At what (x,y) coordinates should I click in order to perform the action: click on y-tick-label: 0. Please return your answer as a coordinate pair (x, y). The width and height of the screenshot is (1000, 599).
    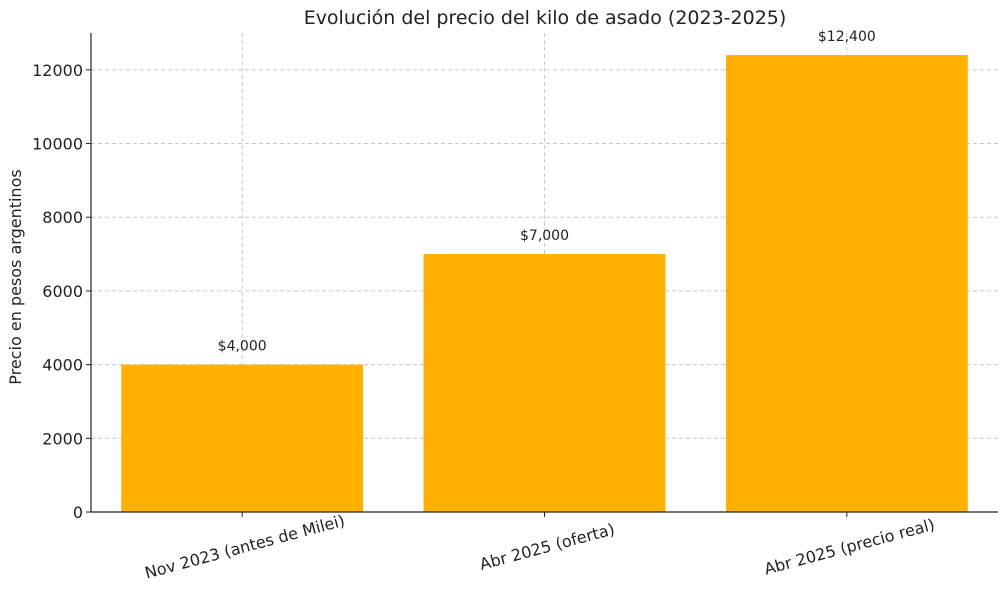
    Looking at the image, I should click on (78, 512).